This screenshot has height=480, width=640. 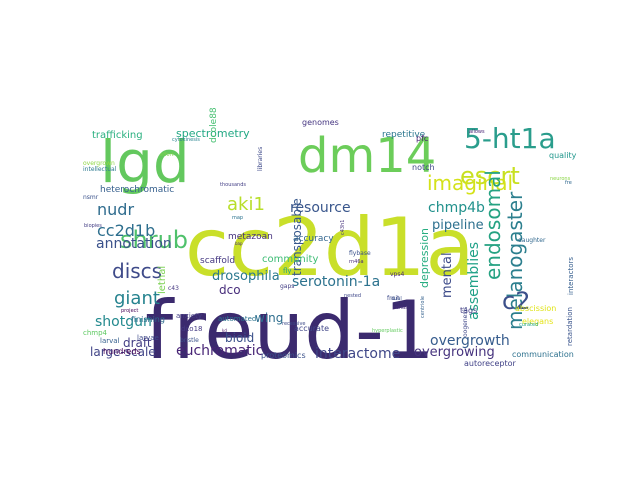 What do you see at coordinates (400, 308) in the screenshot?
I see `cloud-word: cdnas` at bounding box center [400, 308].